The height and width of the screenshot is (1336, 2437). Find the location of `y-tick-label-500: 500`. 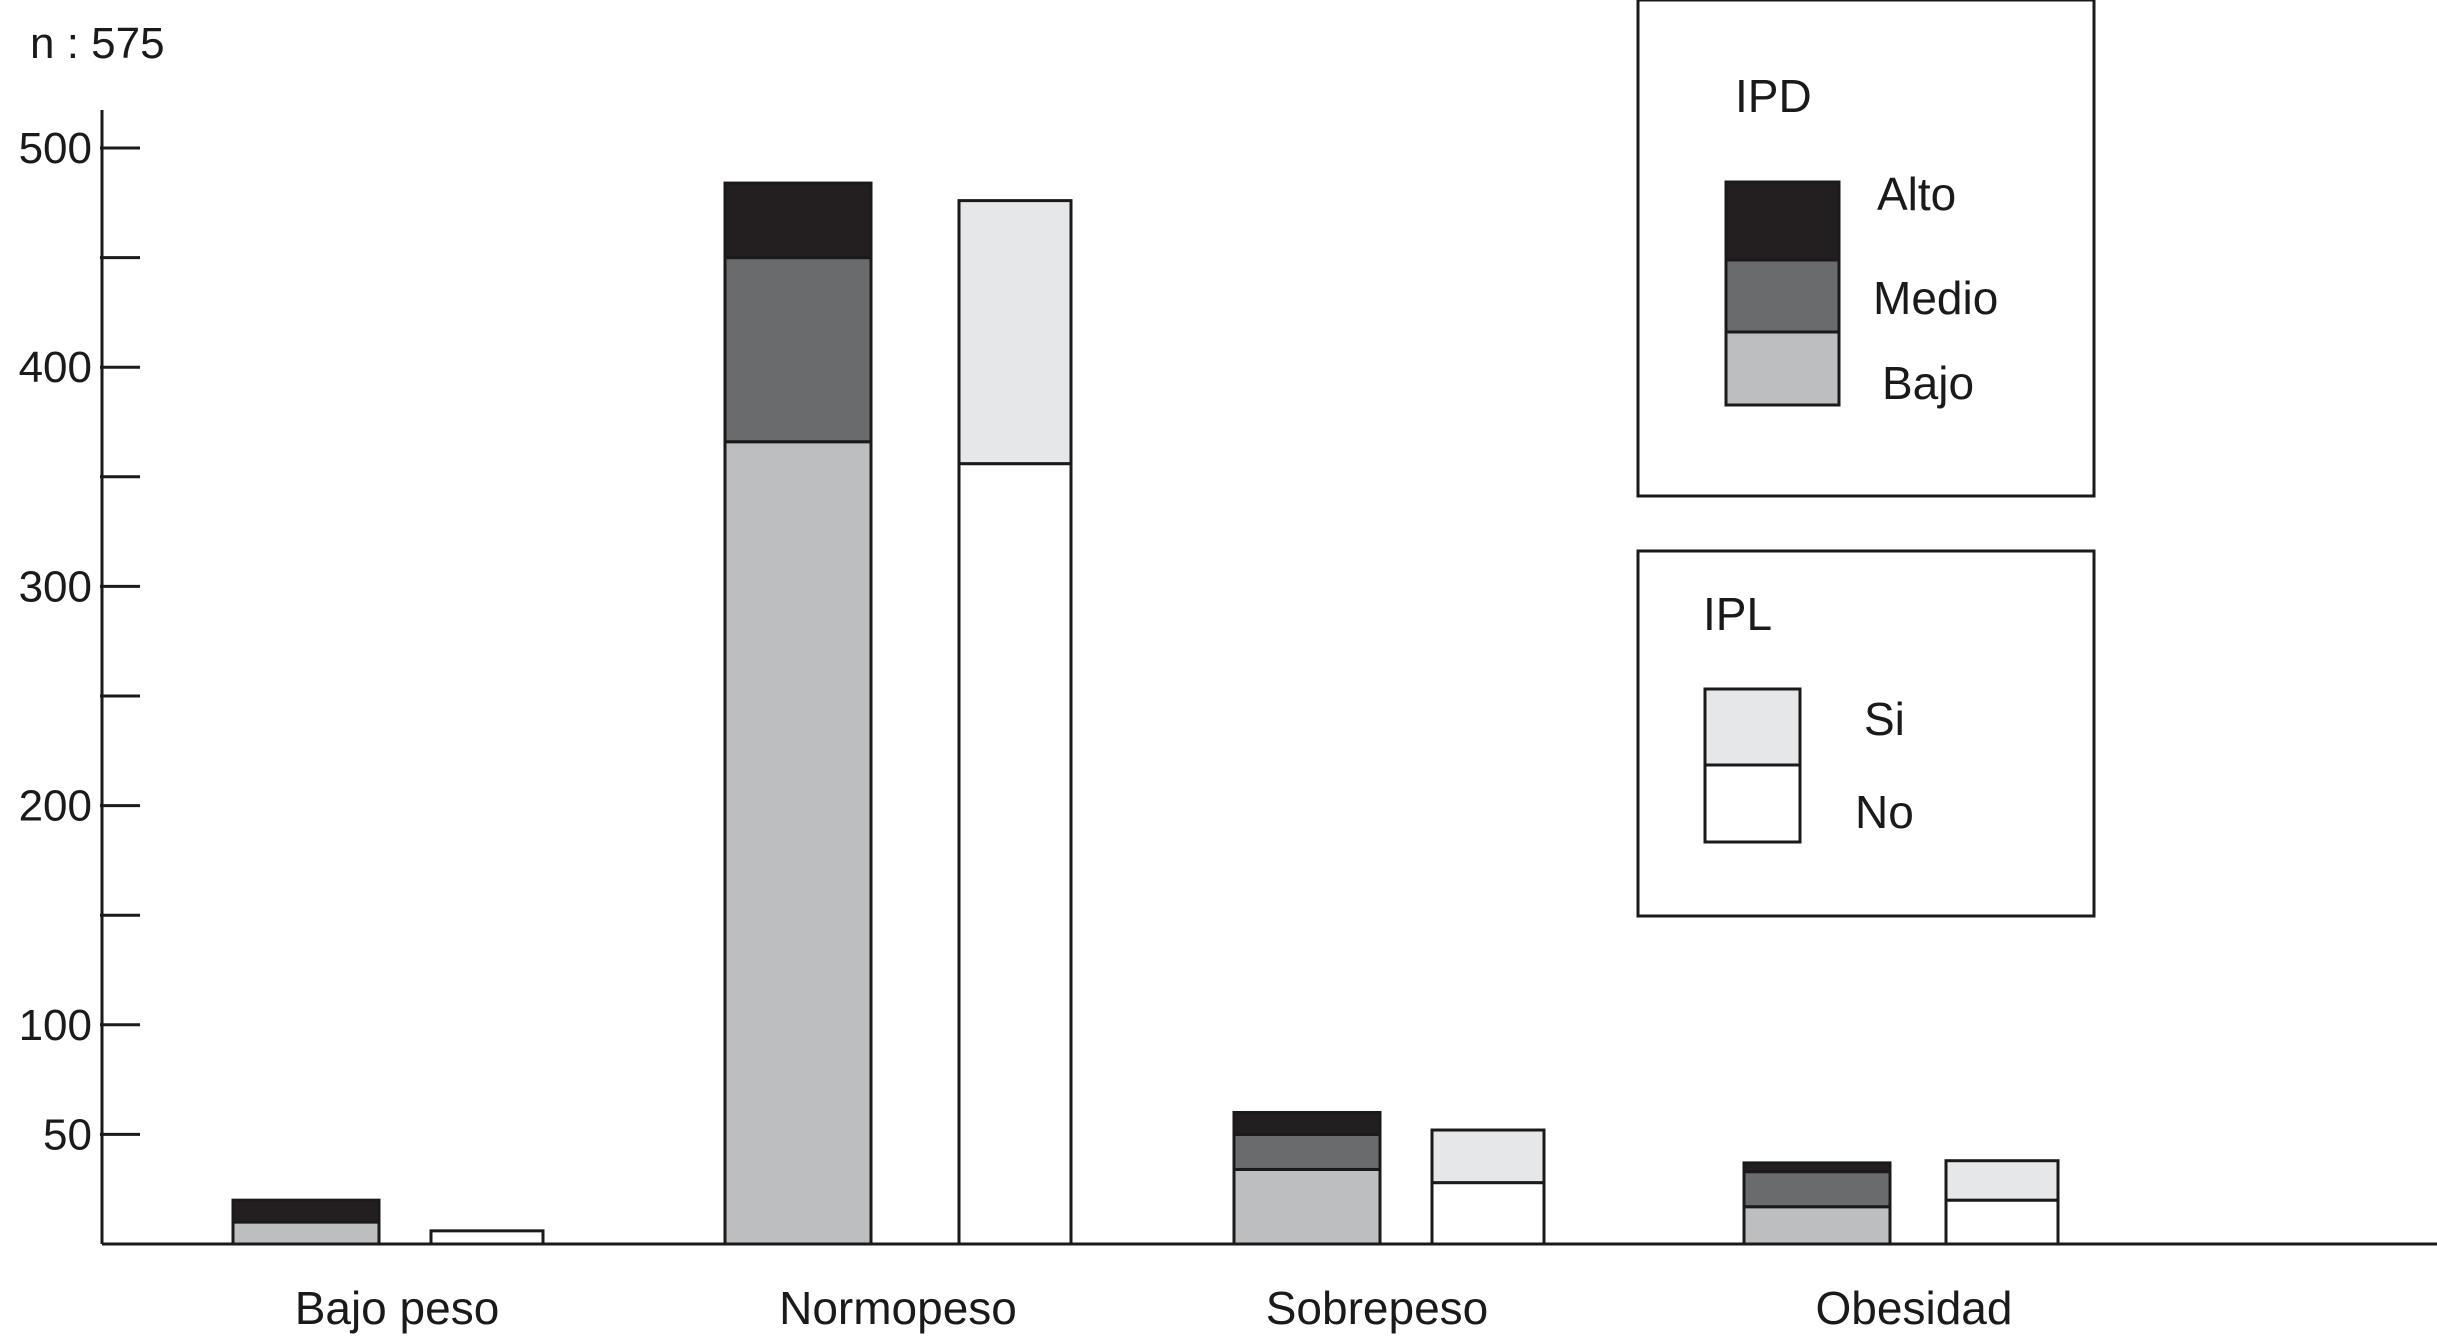

y-tick-label-500: 500 is located at coordinates (55, 148).